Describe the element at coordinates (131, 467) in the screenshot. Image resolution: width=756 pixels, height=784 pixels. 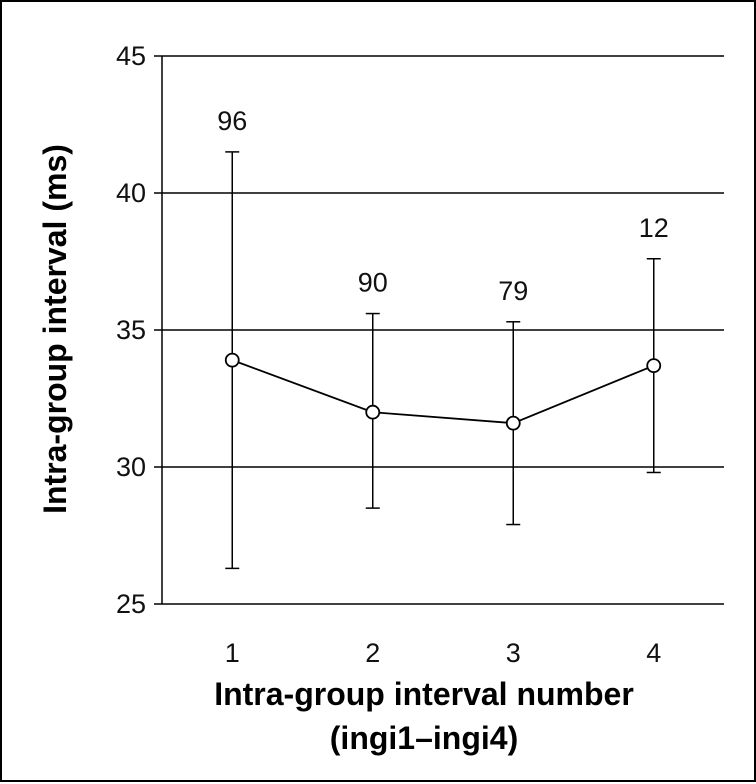
I see `y-tick-label: 30` at that location.